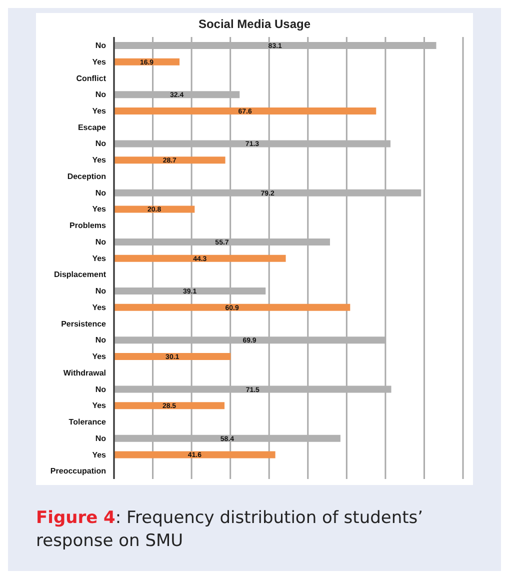  What do you see at coordinates (86, 176) in the screenshot?
I see `y-tick-label: Deception` at bounding box center [86, 176].